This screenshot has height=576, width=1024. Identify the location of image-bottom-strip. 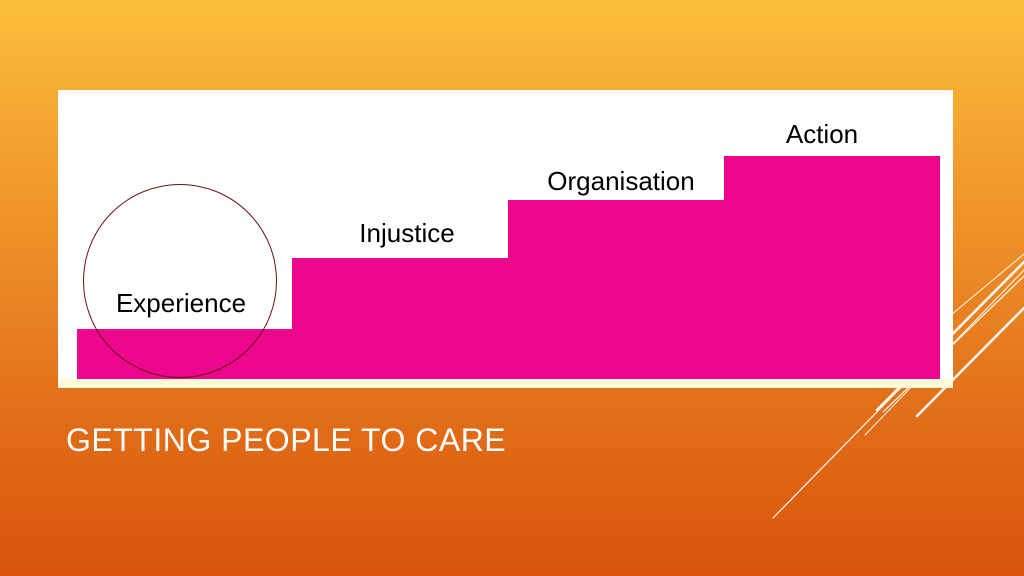
(505, 383).